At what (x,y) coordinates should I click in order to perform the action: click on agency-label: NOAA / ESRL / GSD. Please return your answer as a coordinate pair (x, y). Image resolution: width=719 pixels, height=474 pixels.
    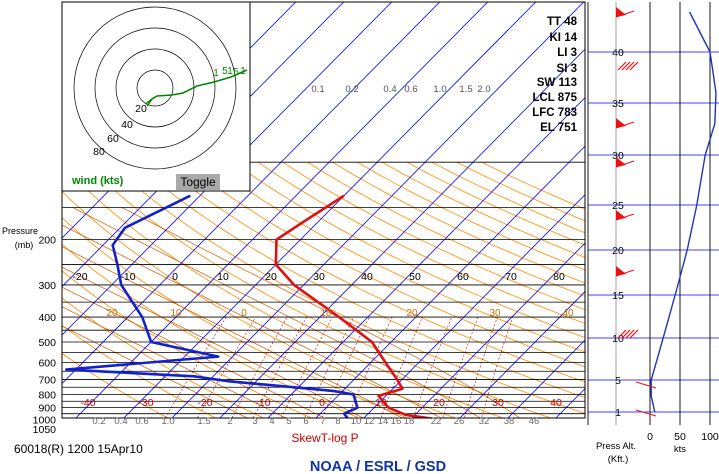
    Looking at the image, I should click on (378, 466).